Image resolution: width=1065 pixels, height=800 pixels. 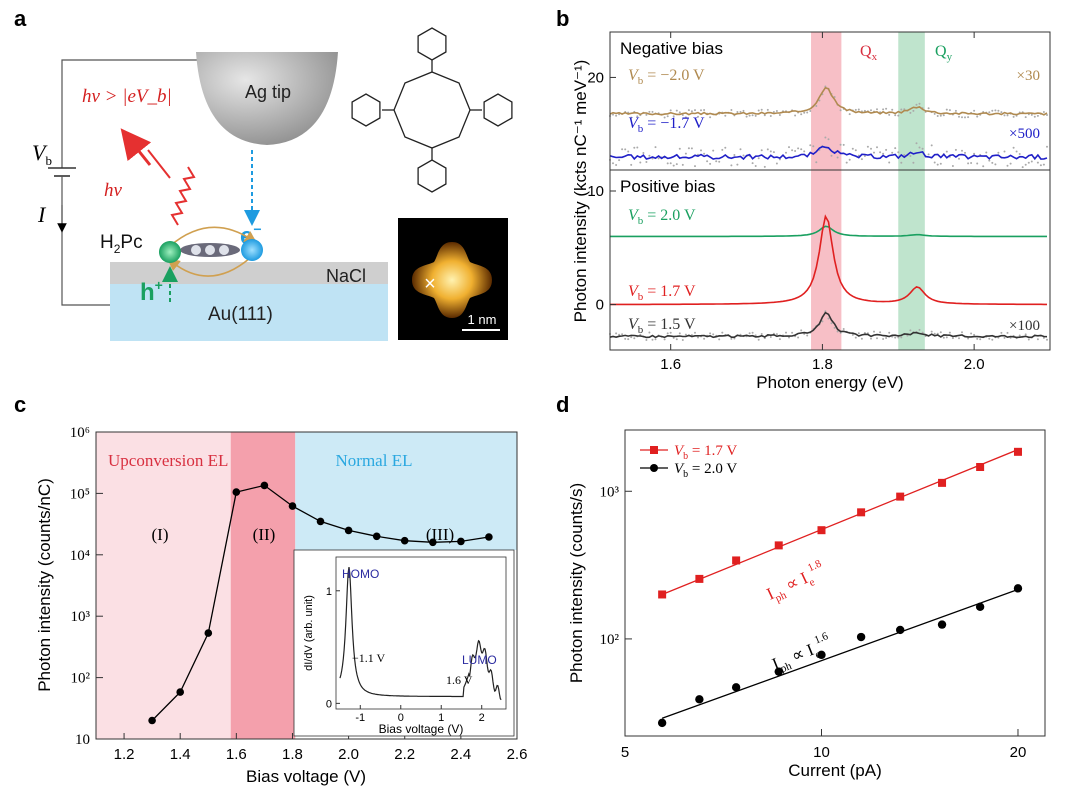 I want to click on d-xtick-label: 20, so click(x=1018, y=752).